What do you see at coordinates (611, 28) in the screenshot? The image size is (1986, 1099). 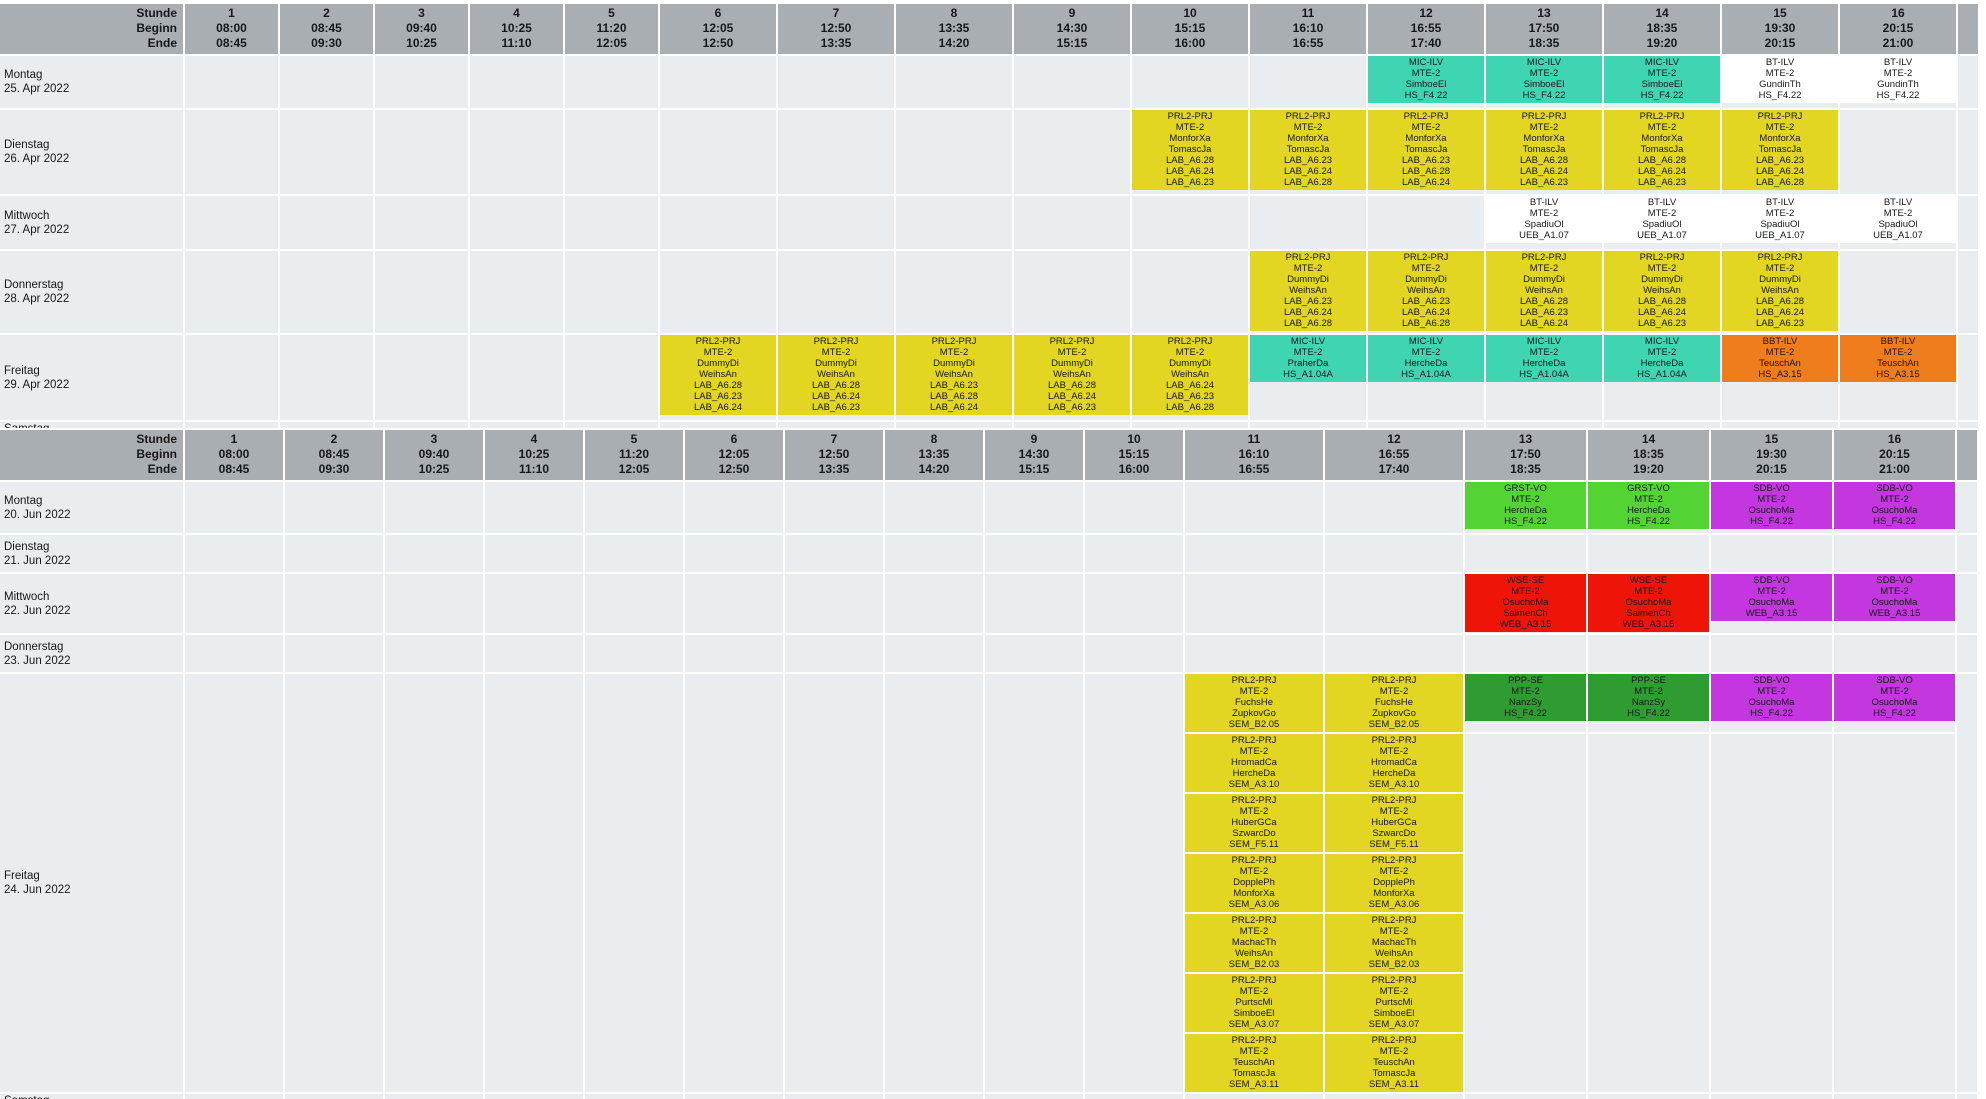 I see `period-begin: 11:20` at bounding box center [611, 28].